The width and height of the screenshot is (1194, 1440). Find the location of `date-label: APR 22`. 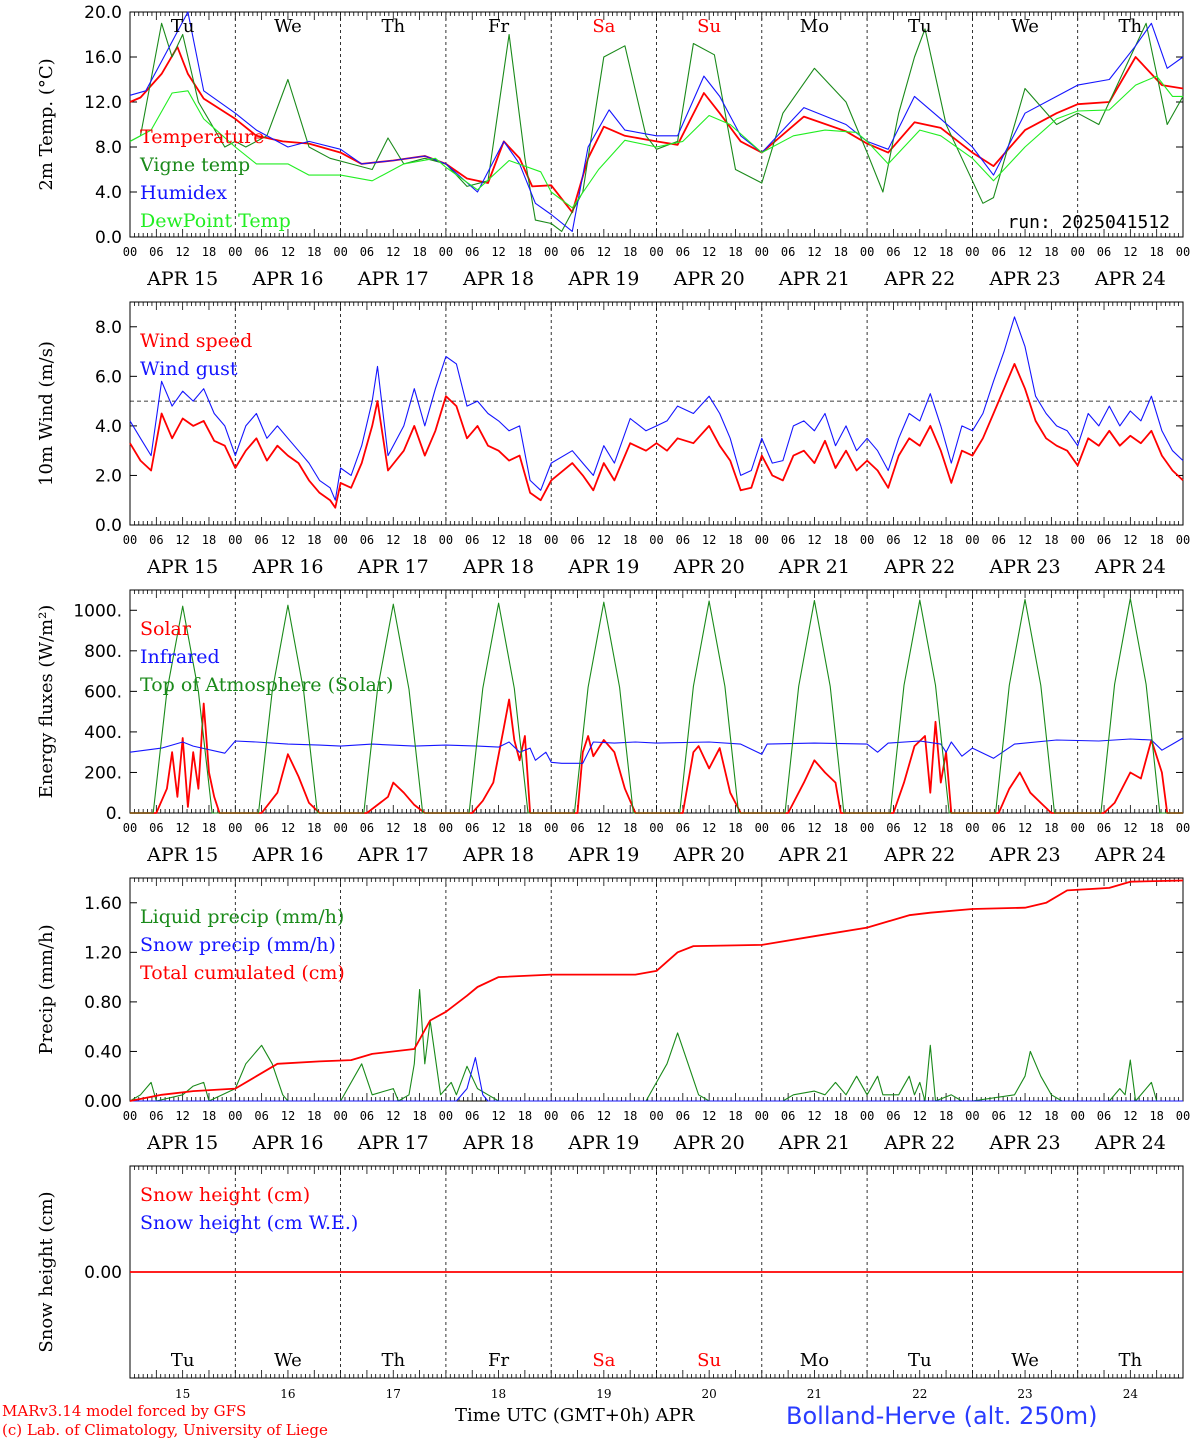

date-label: APR 22 is located at coordinates (919, 855).